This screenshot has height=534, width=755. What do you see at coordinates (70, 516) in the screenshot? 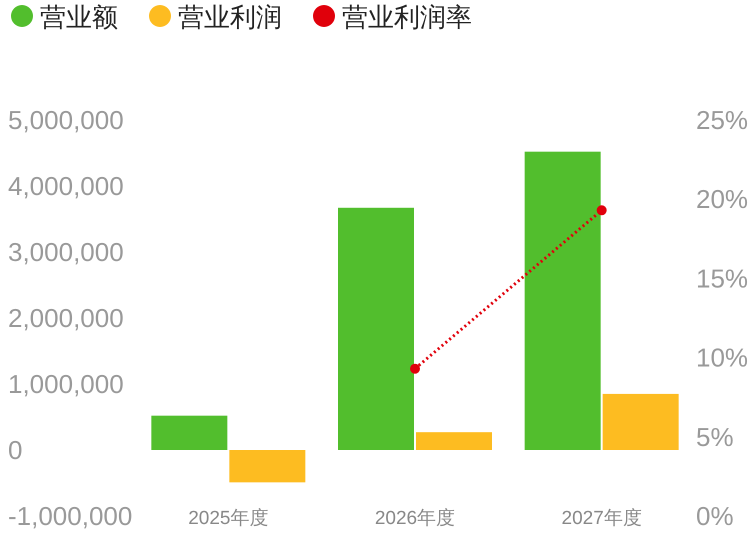
I see `y-tick-label: -1,000,000` at bounding box center [70, 516].